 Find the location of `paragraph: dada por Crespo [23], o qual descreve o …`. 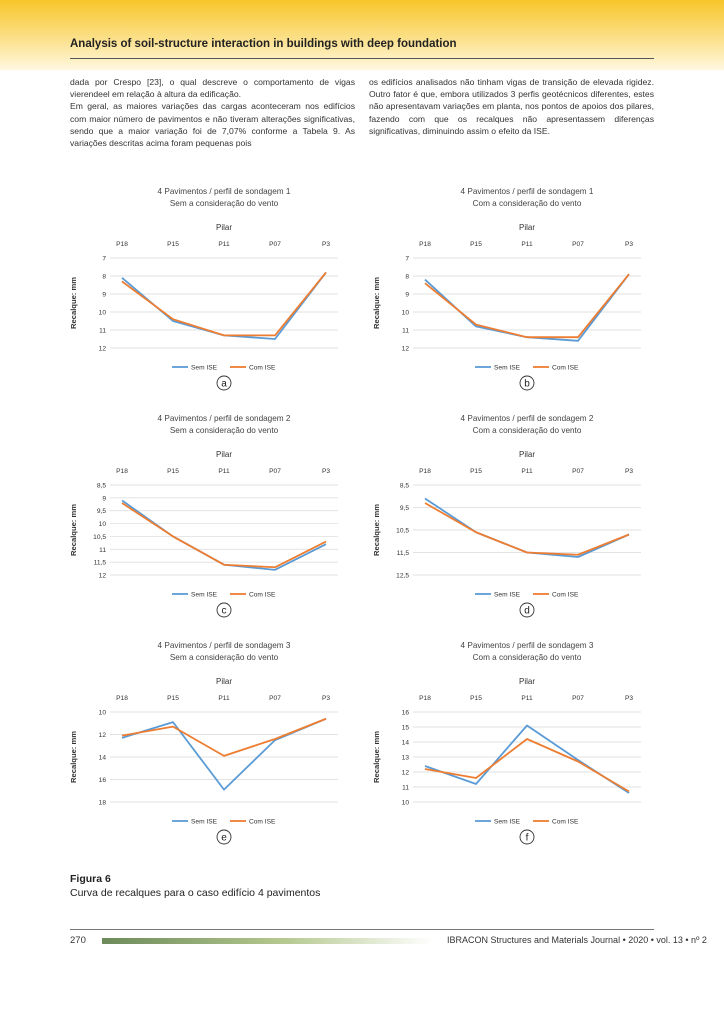

paragraph: dada por Crespo [23], o qual descreve o … is located at coordinates (212, 88).